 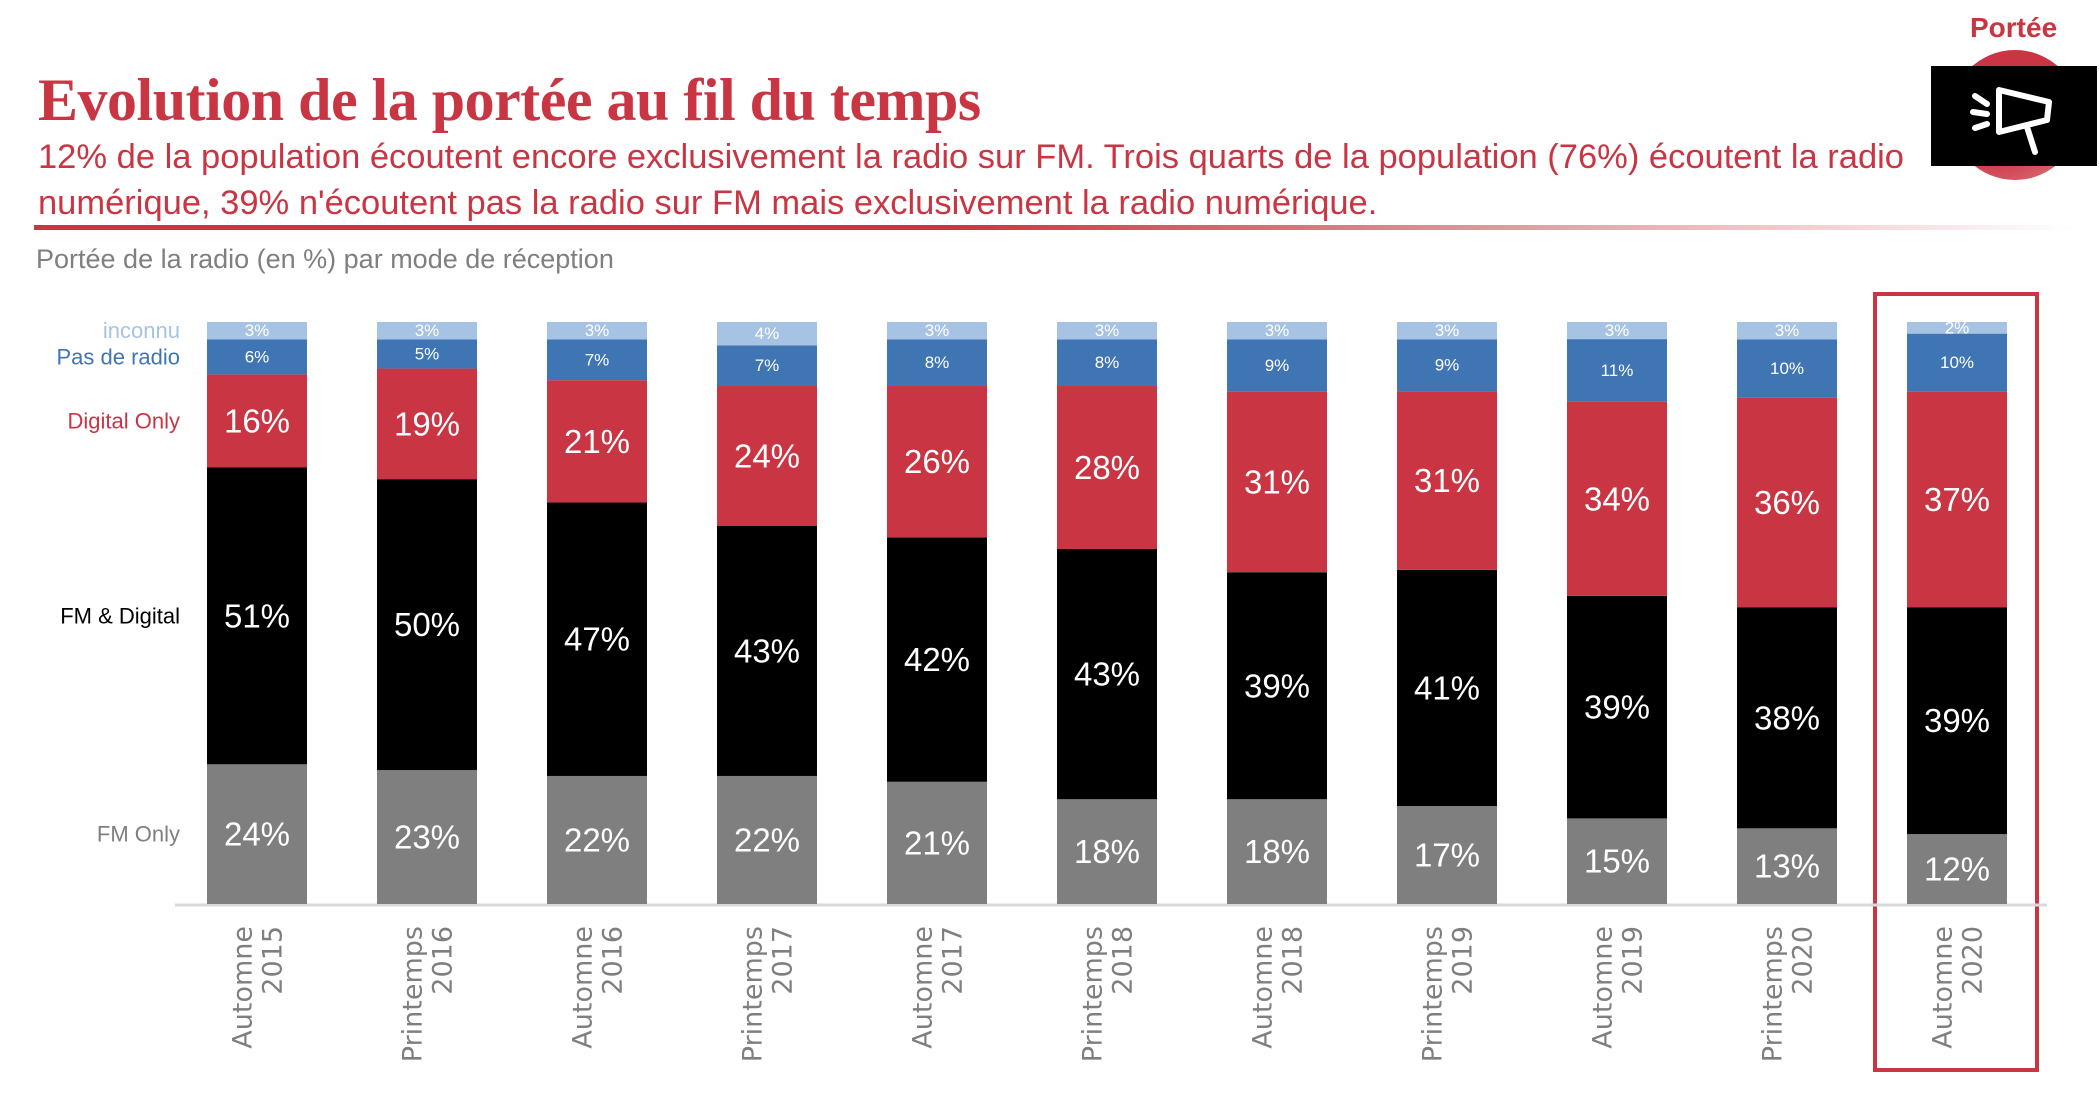 I want to click on data-label: 5%, so click(x=427, y=354).